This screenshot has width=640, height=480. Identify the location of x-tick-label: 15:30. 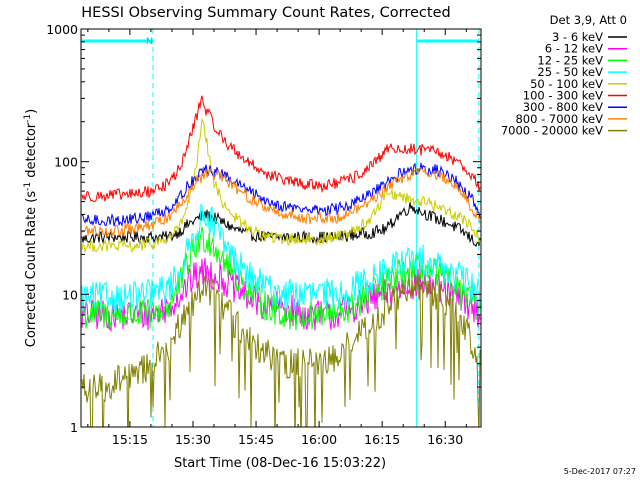
(193, 439).